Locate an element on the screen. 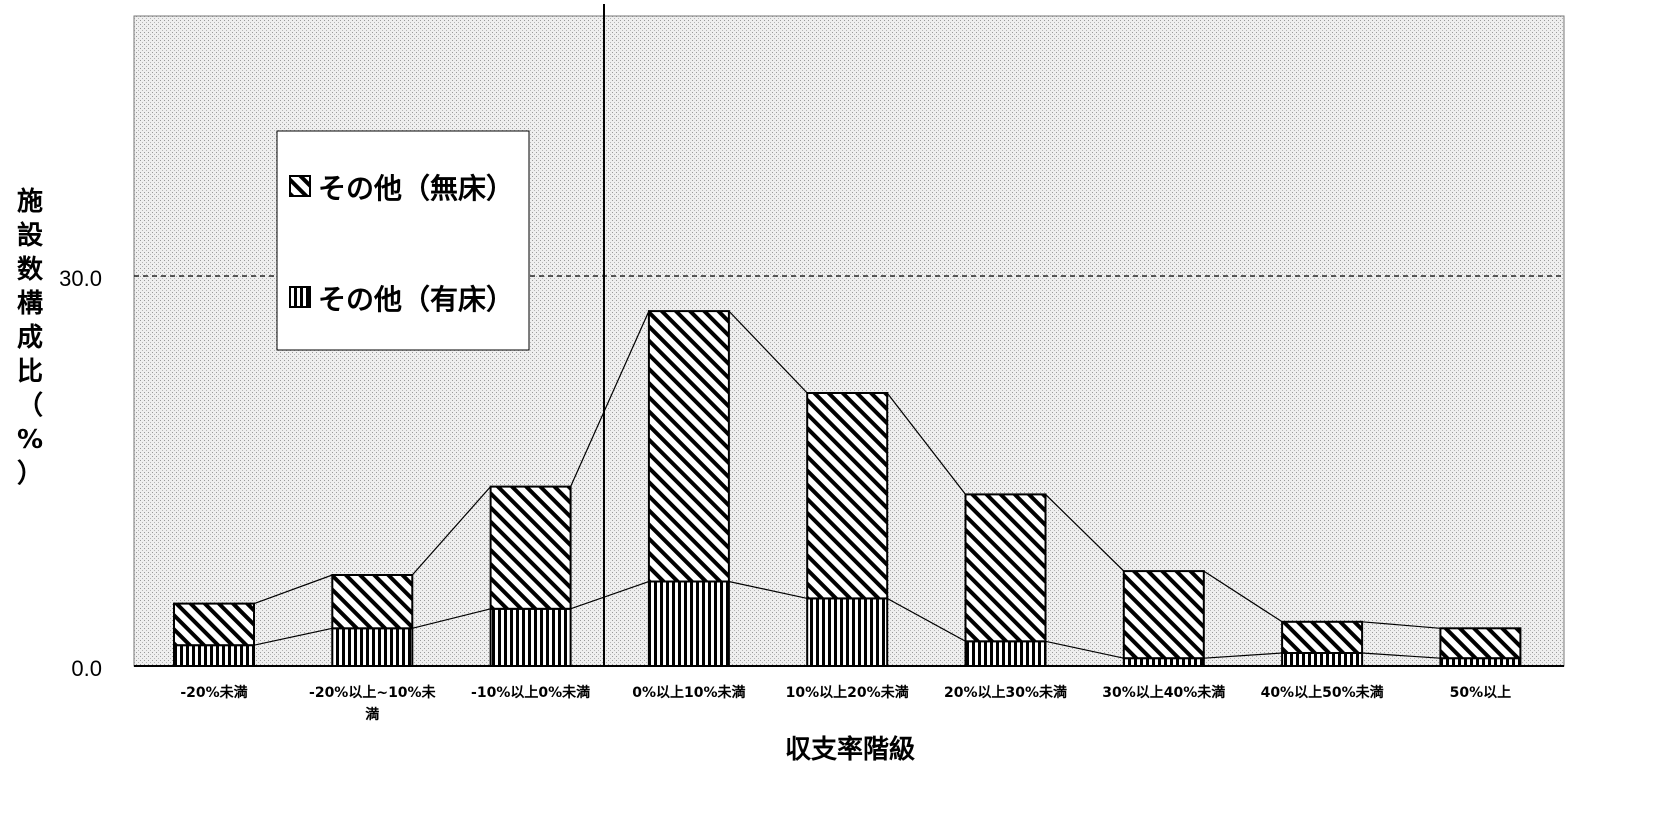 Image resolution: width=1664 pixels, height=815 pixels. series-line-bedded is located at coordinates (847, 619).